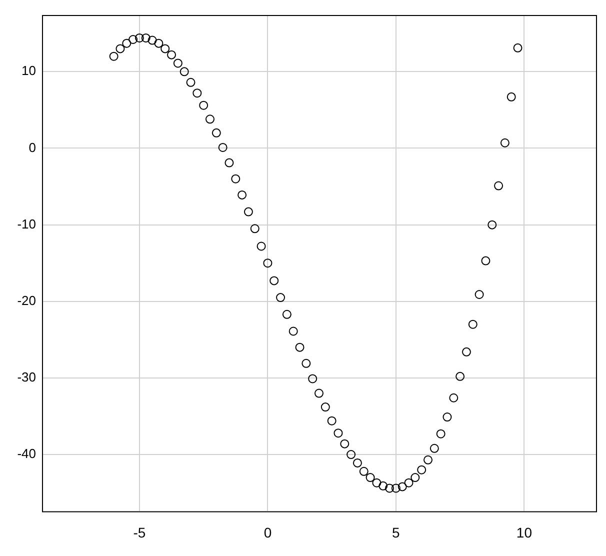 The image size is (606, 556). Describe the element at coordinates (139, 532) in the screenshot. I see `x-tick-label: -5` at that location.